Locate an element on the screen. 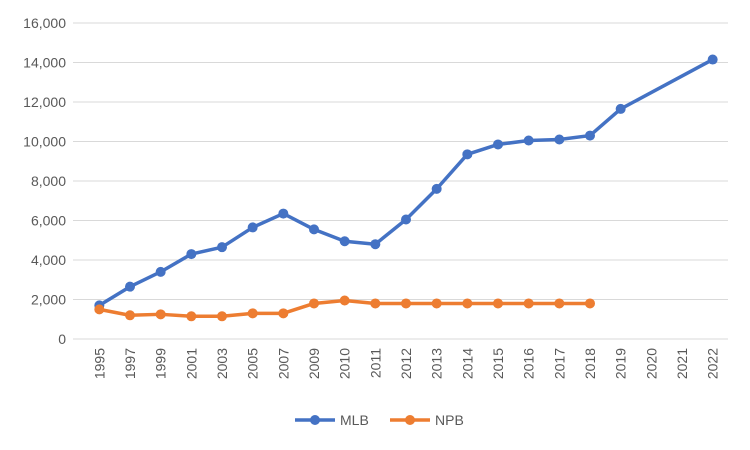  x-tick-label: 1995 is located at coordinates (99, 363).